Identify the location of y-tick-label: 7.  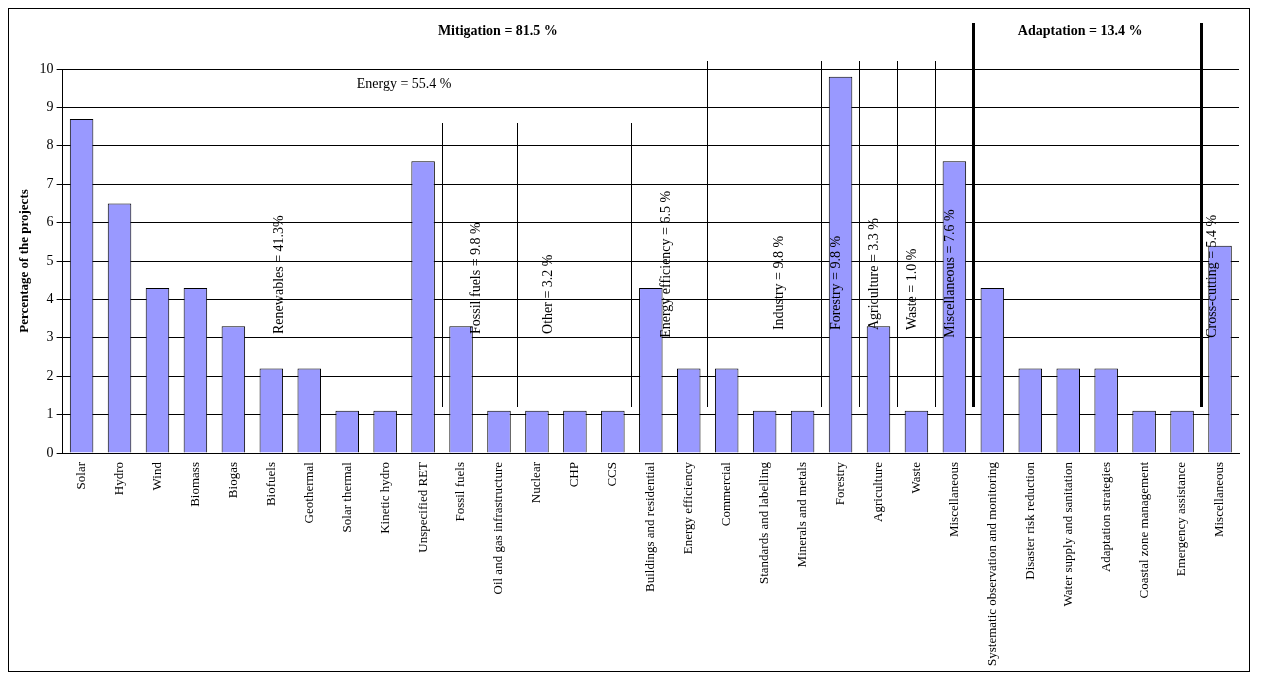
(50, 183).